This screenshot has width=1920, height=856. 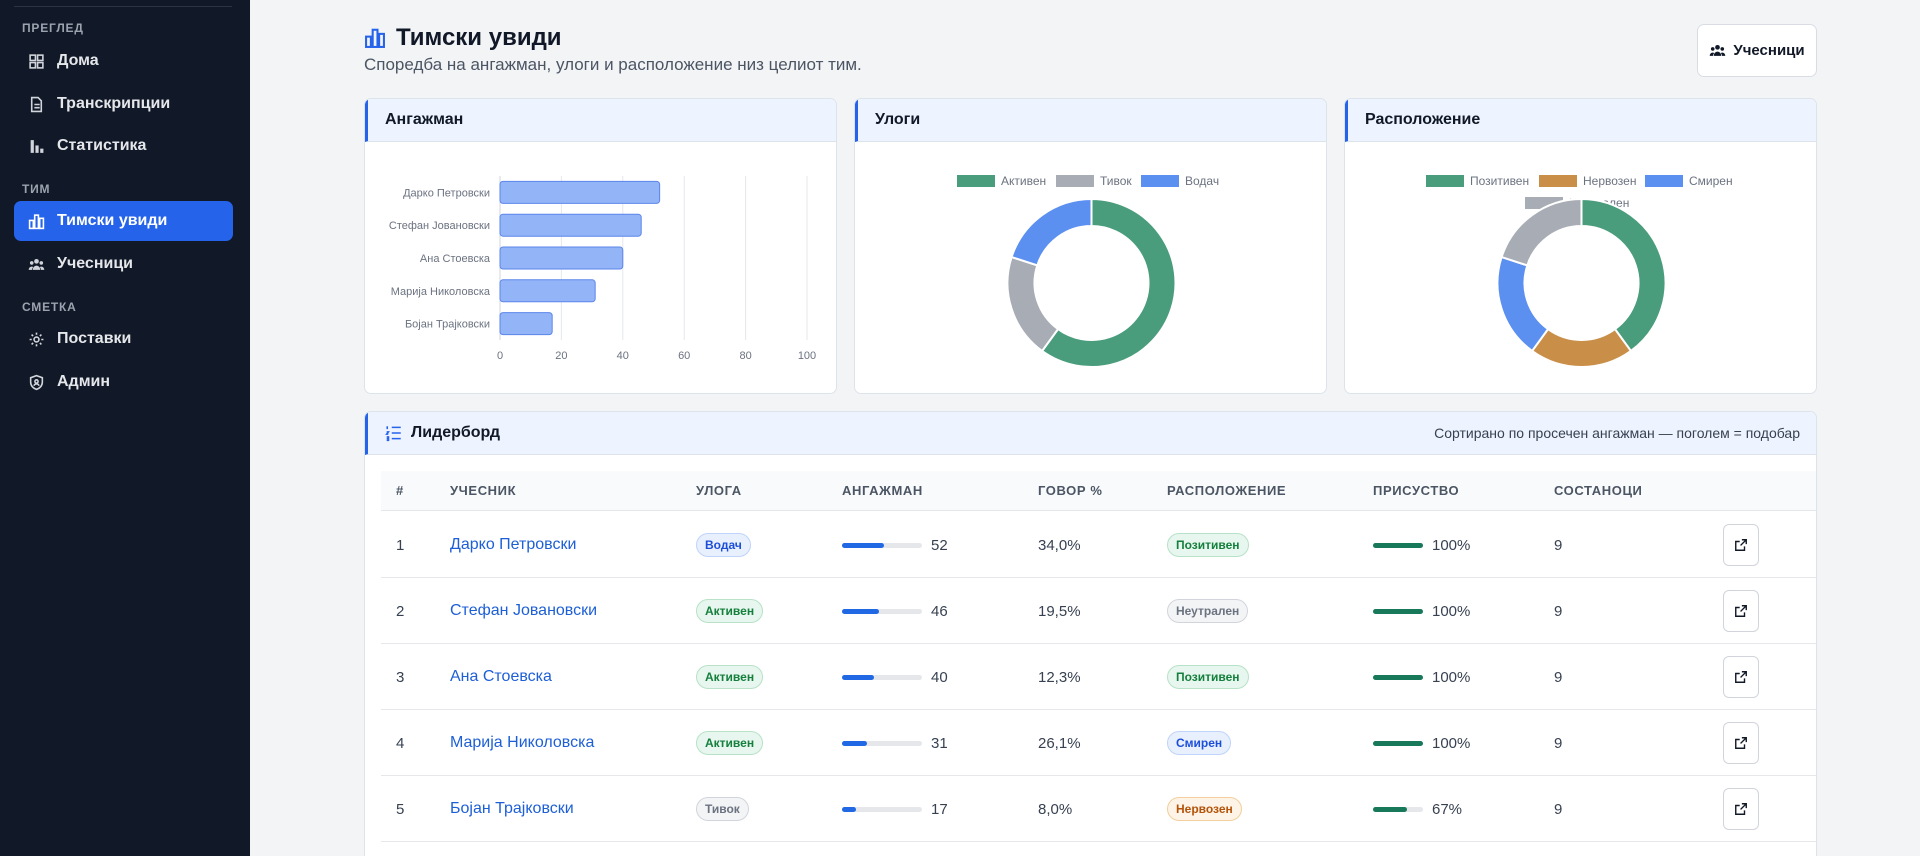 I want to click on sidebar-item-team-insights: Тимски увиди, so click(x=123, y=221).